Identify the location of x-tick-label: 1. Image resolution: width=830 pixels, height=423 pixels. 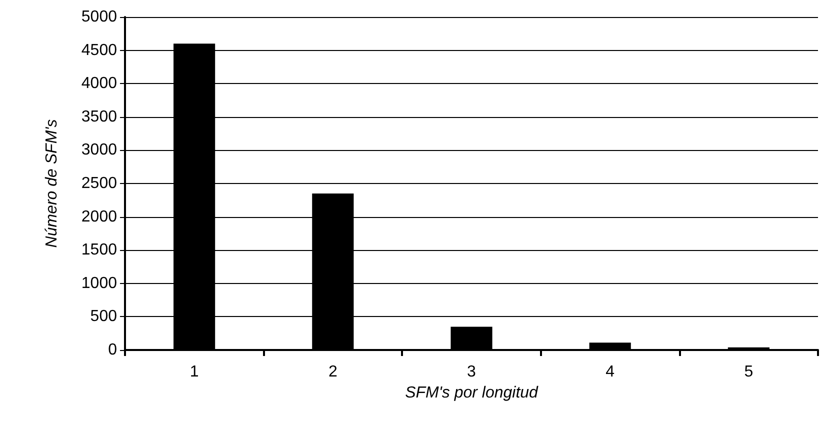
(194, 372).